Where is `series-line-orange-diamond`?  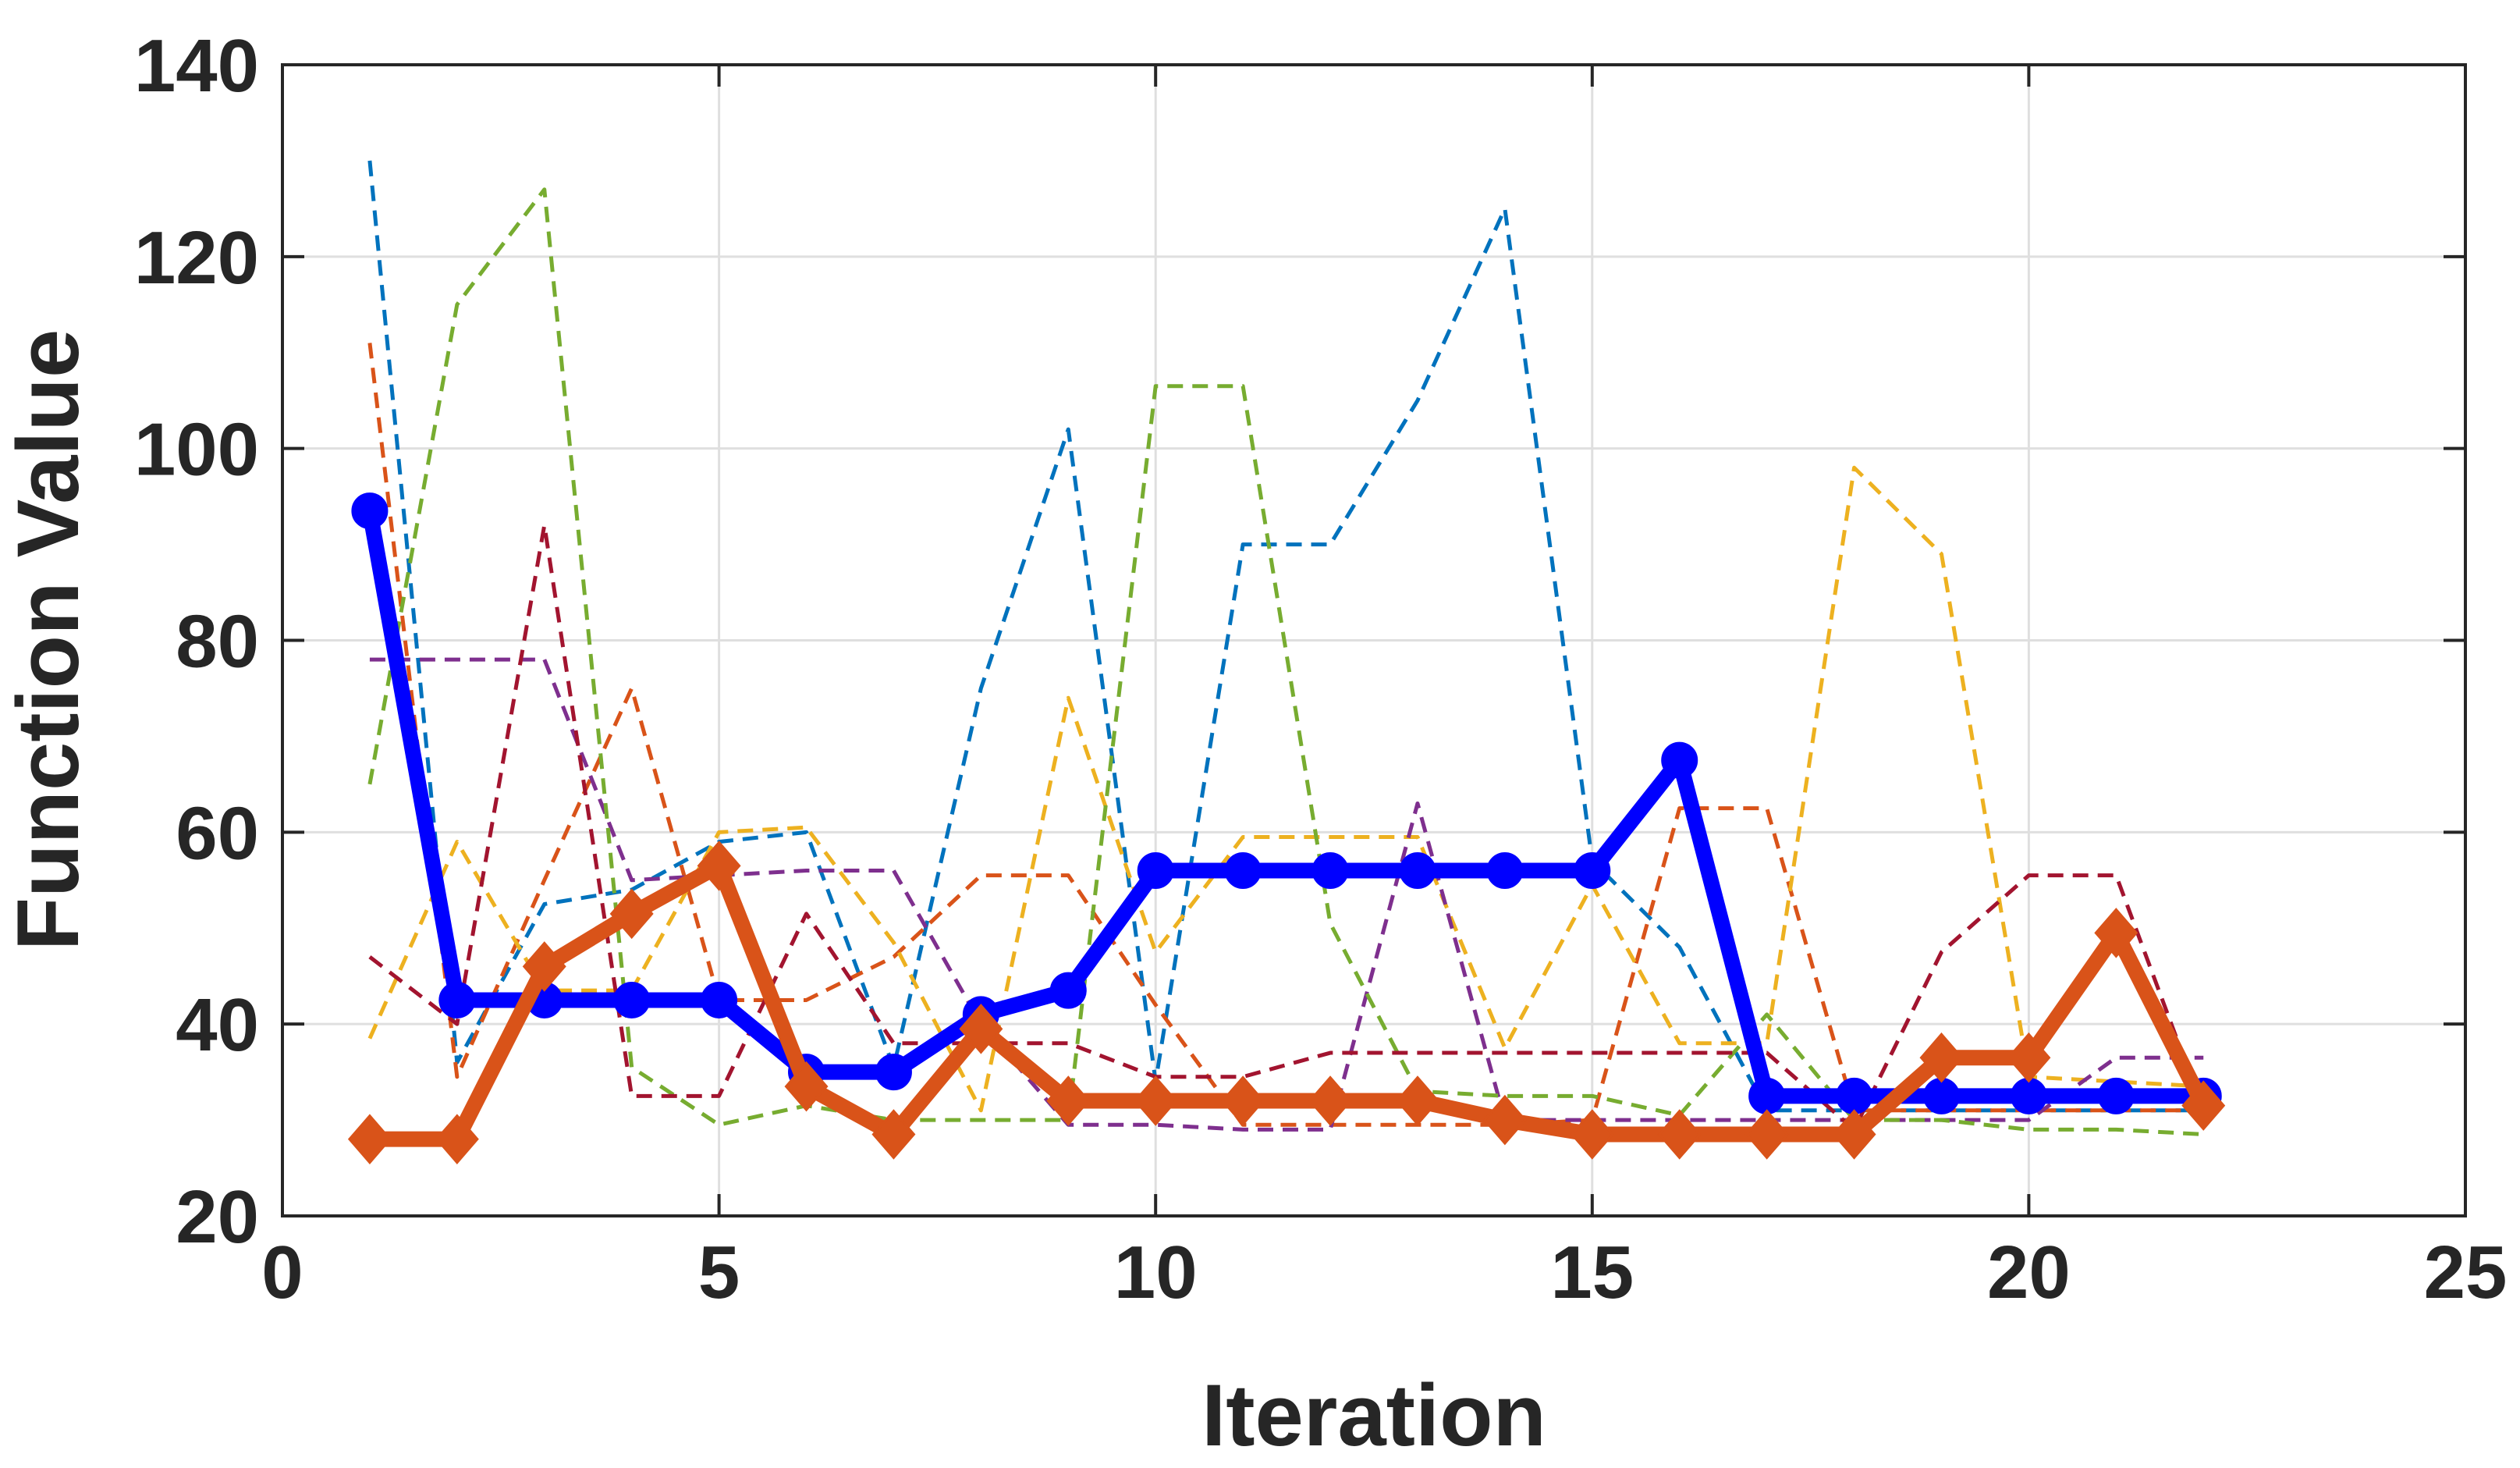
series-line-orange-diamond is located at coordinates (1286, 1002).